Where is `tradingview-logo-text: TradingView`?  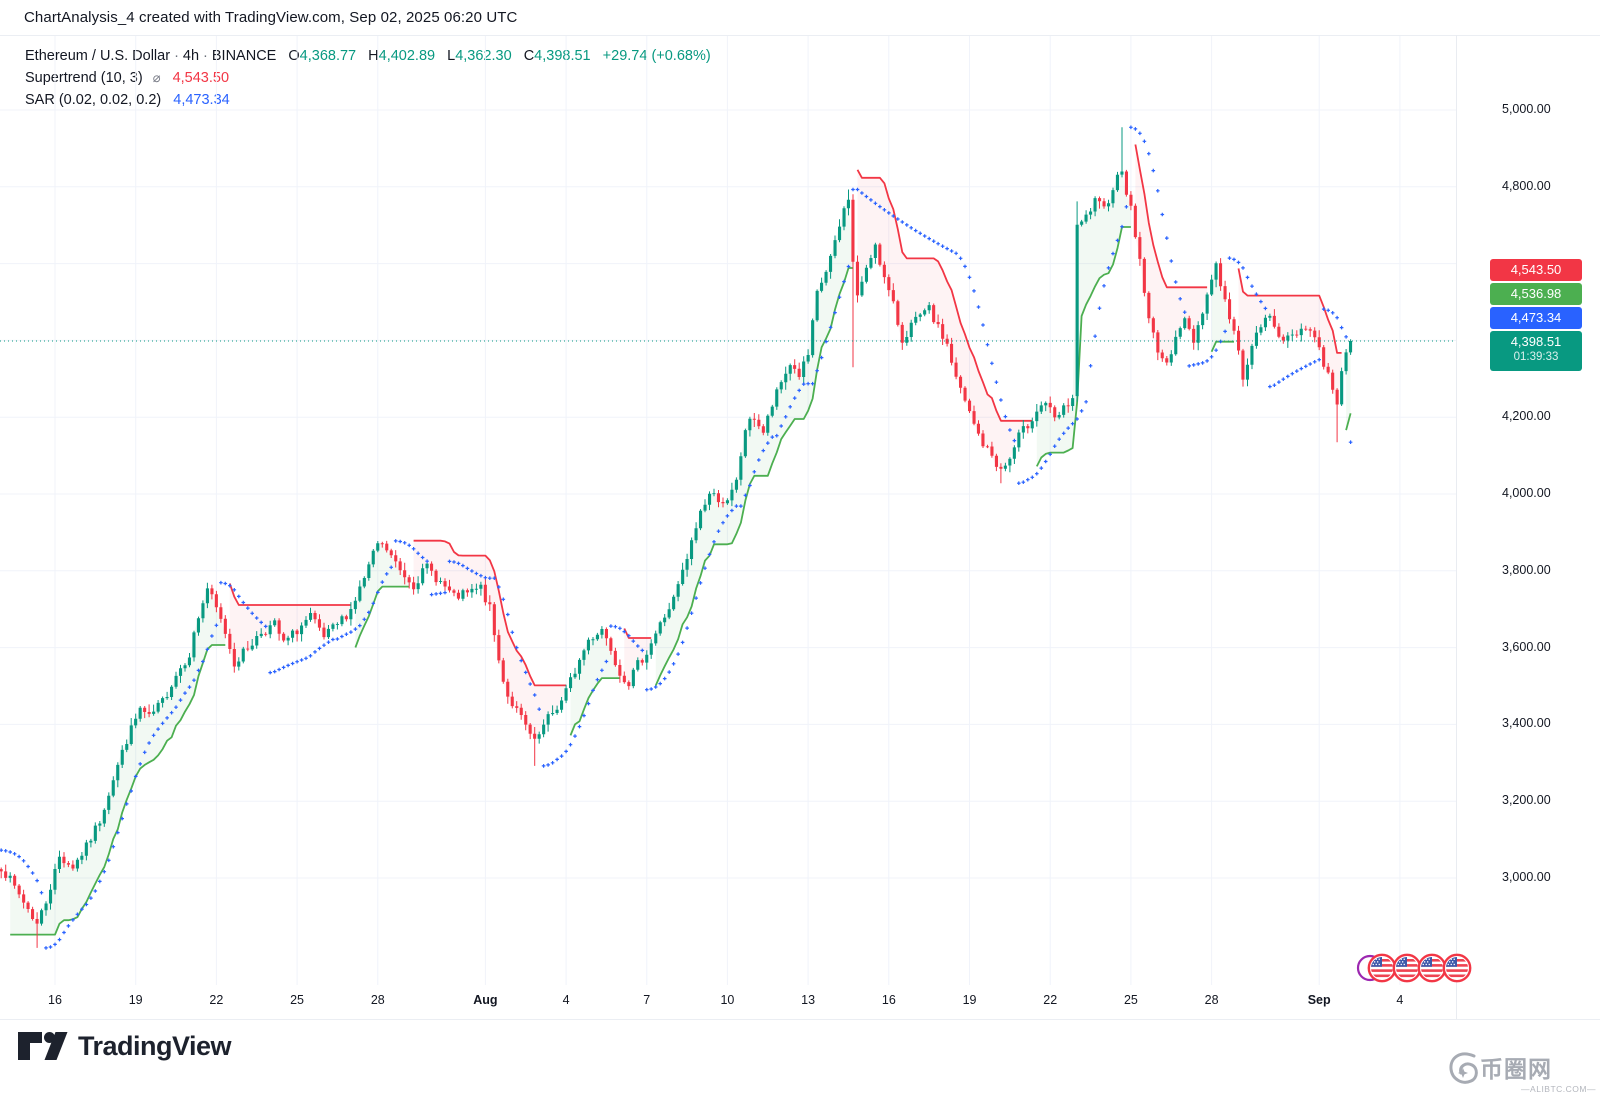
tradingview-logo-text: TradingView is located at coordinates (155, 1045).